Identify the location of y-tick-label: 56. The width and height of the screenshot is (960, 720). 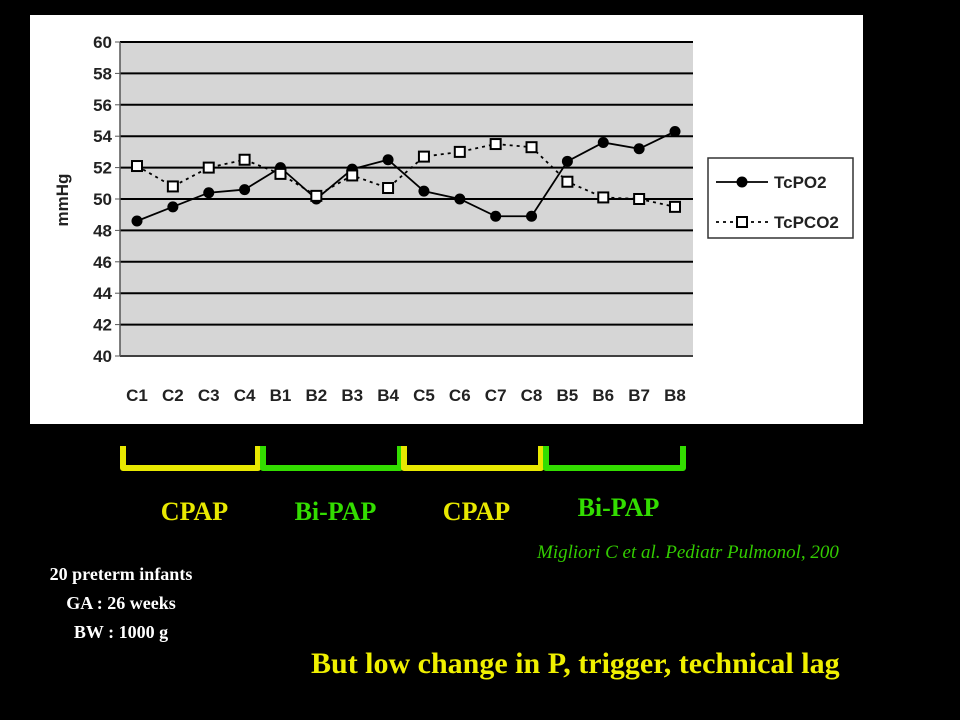
(102, 105).